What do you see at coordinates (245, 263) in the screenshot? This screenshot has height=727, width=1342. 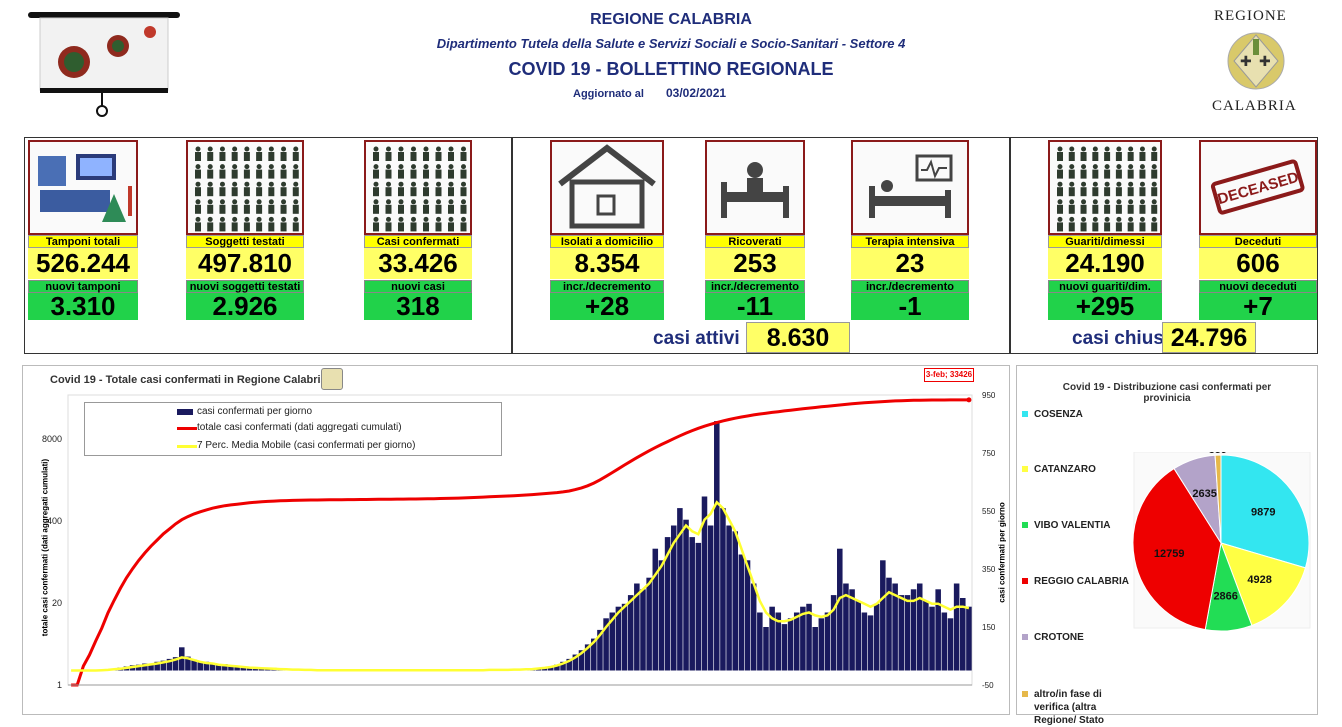 I see `soggetti-value: 497.810` at bounding box center [245, 263].